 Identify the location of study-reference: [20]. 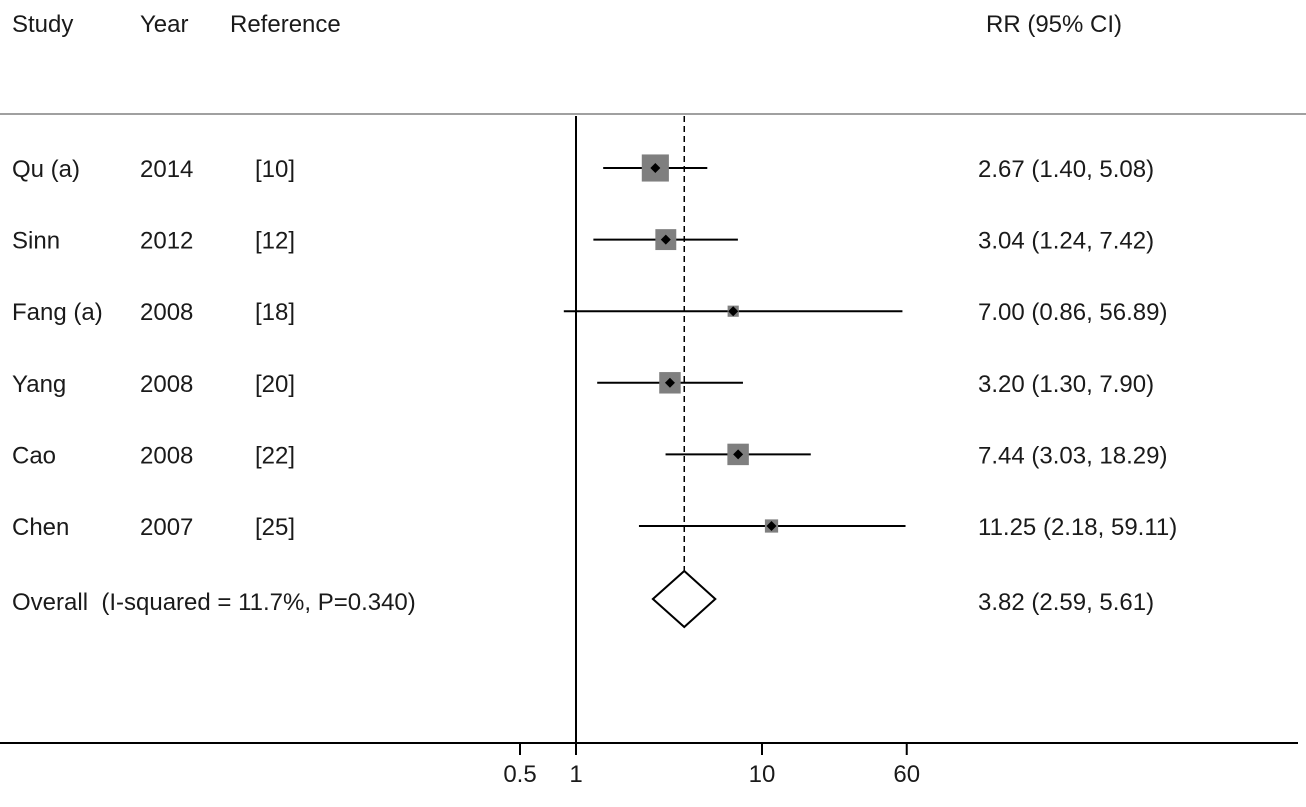
(275, 384).